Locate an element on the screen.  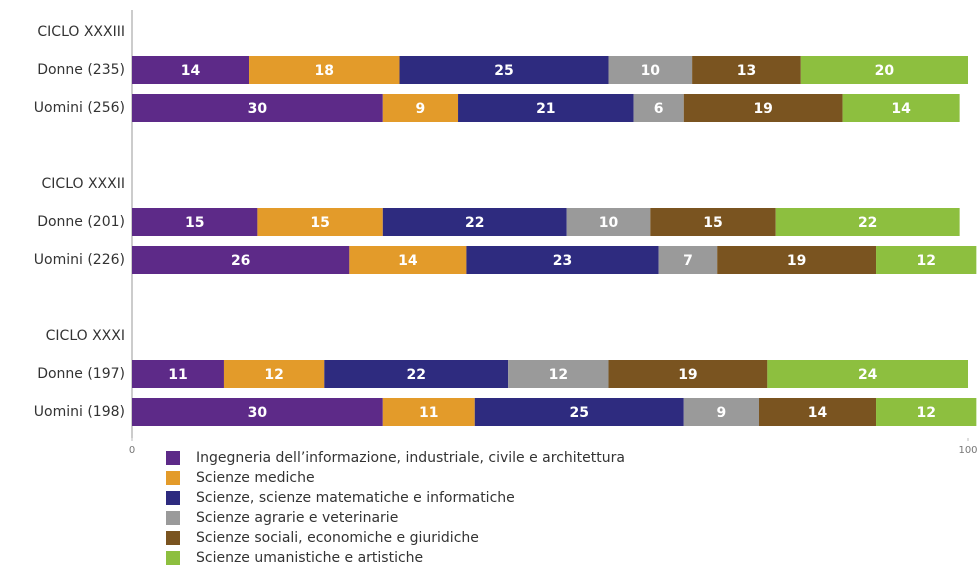
data-label: 23 is located at coordinates (562, 261).